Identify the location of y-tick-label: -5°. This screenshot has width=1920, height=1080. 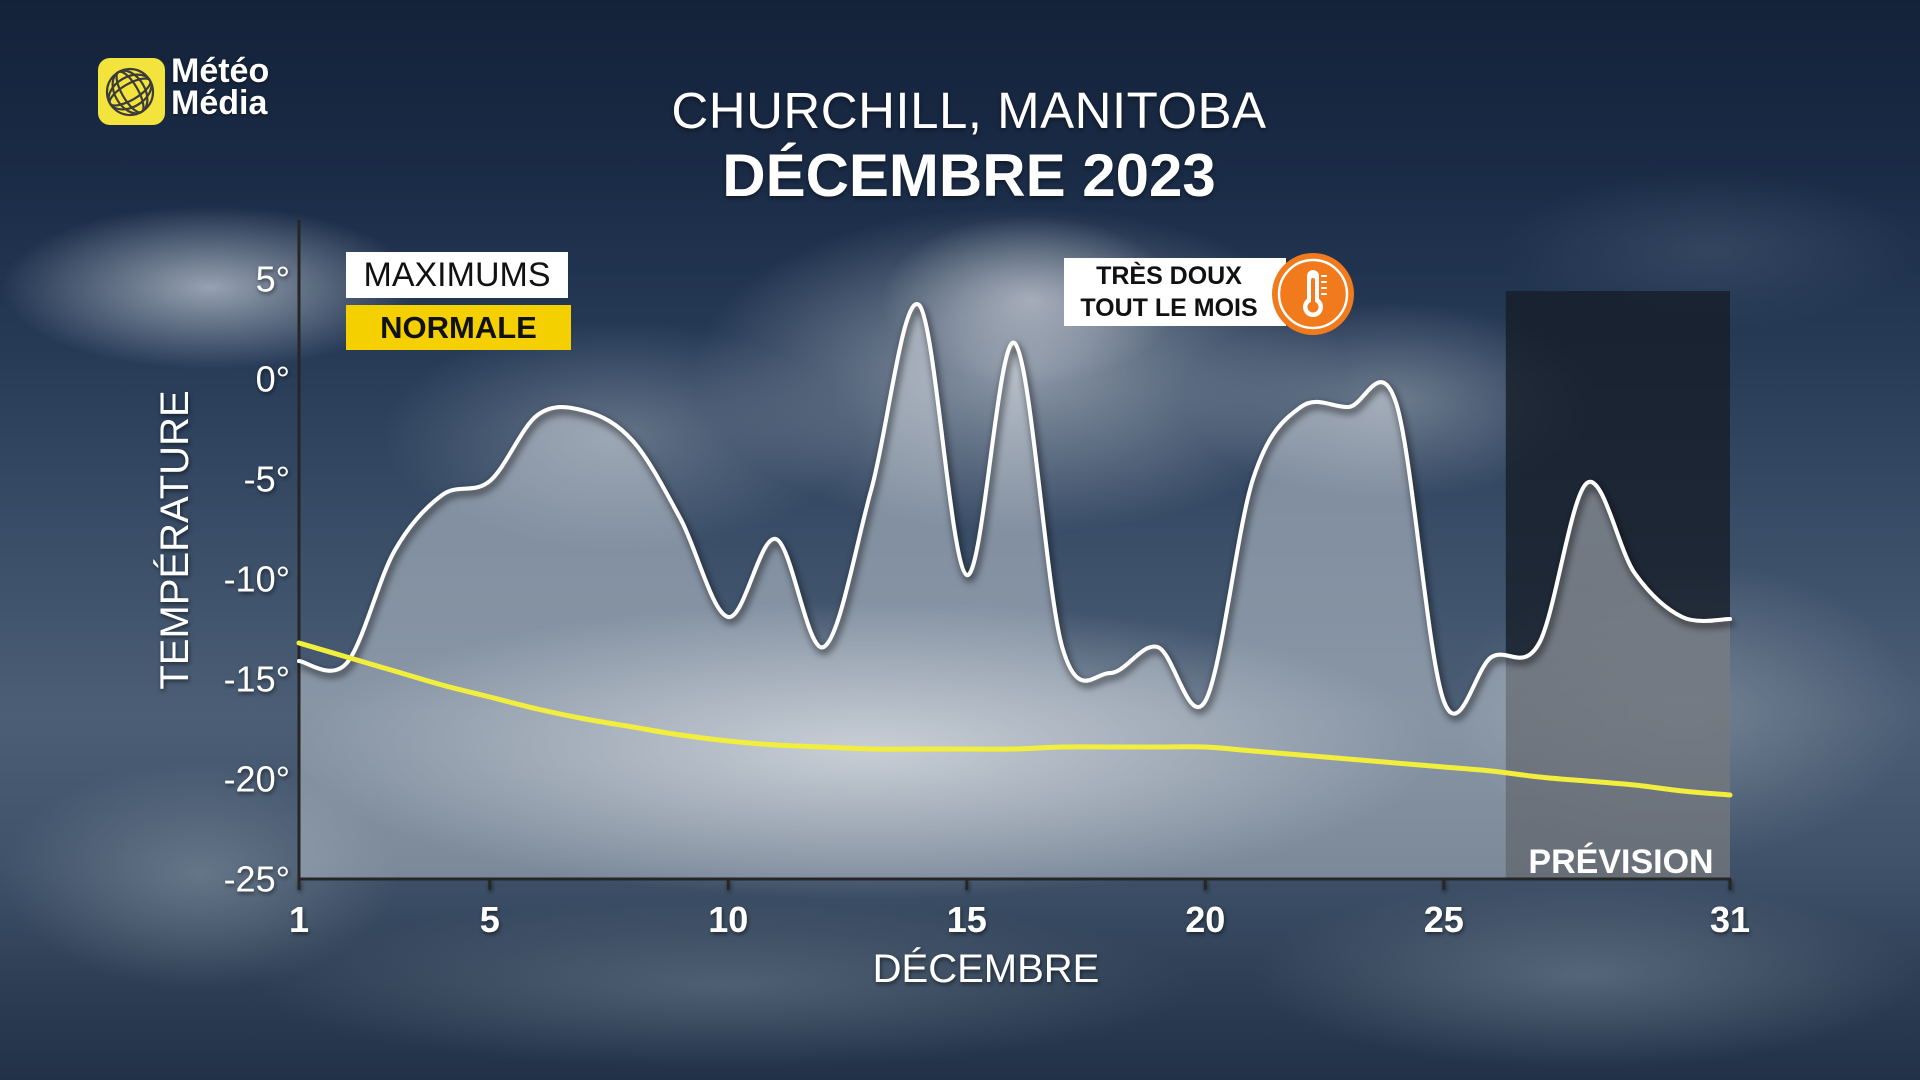
(267, 479).